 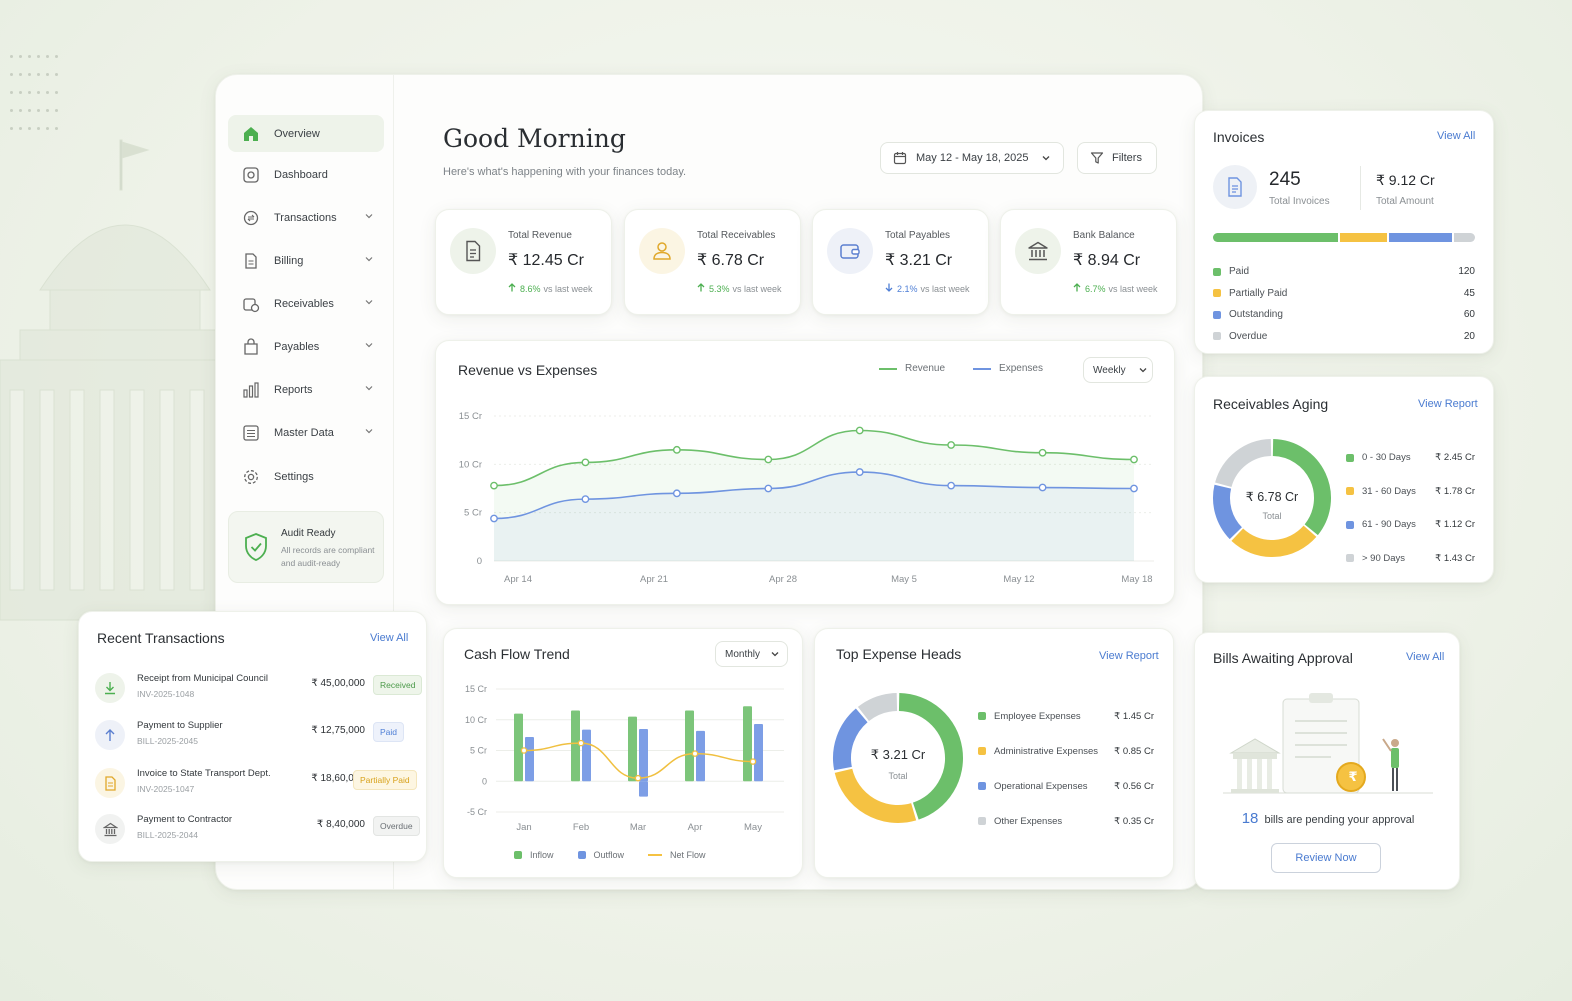 I want to click on donut-slice-61-90-days, so click(x=1228, y=512).